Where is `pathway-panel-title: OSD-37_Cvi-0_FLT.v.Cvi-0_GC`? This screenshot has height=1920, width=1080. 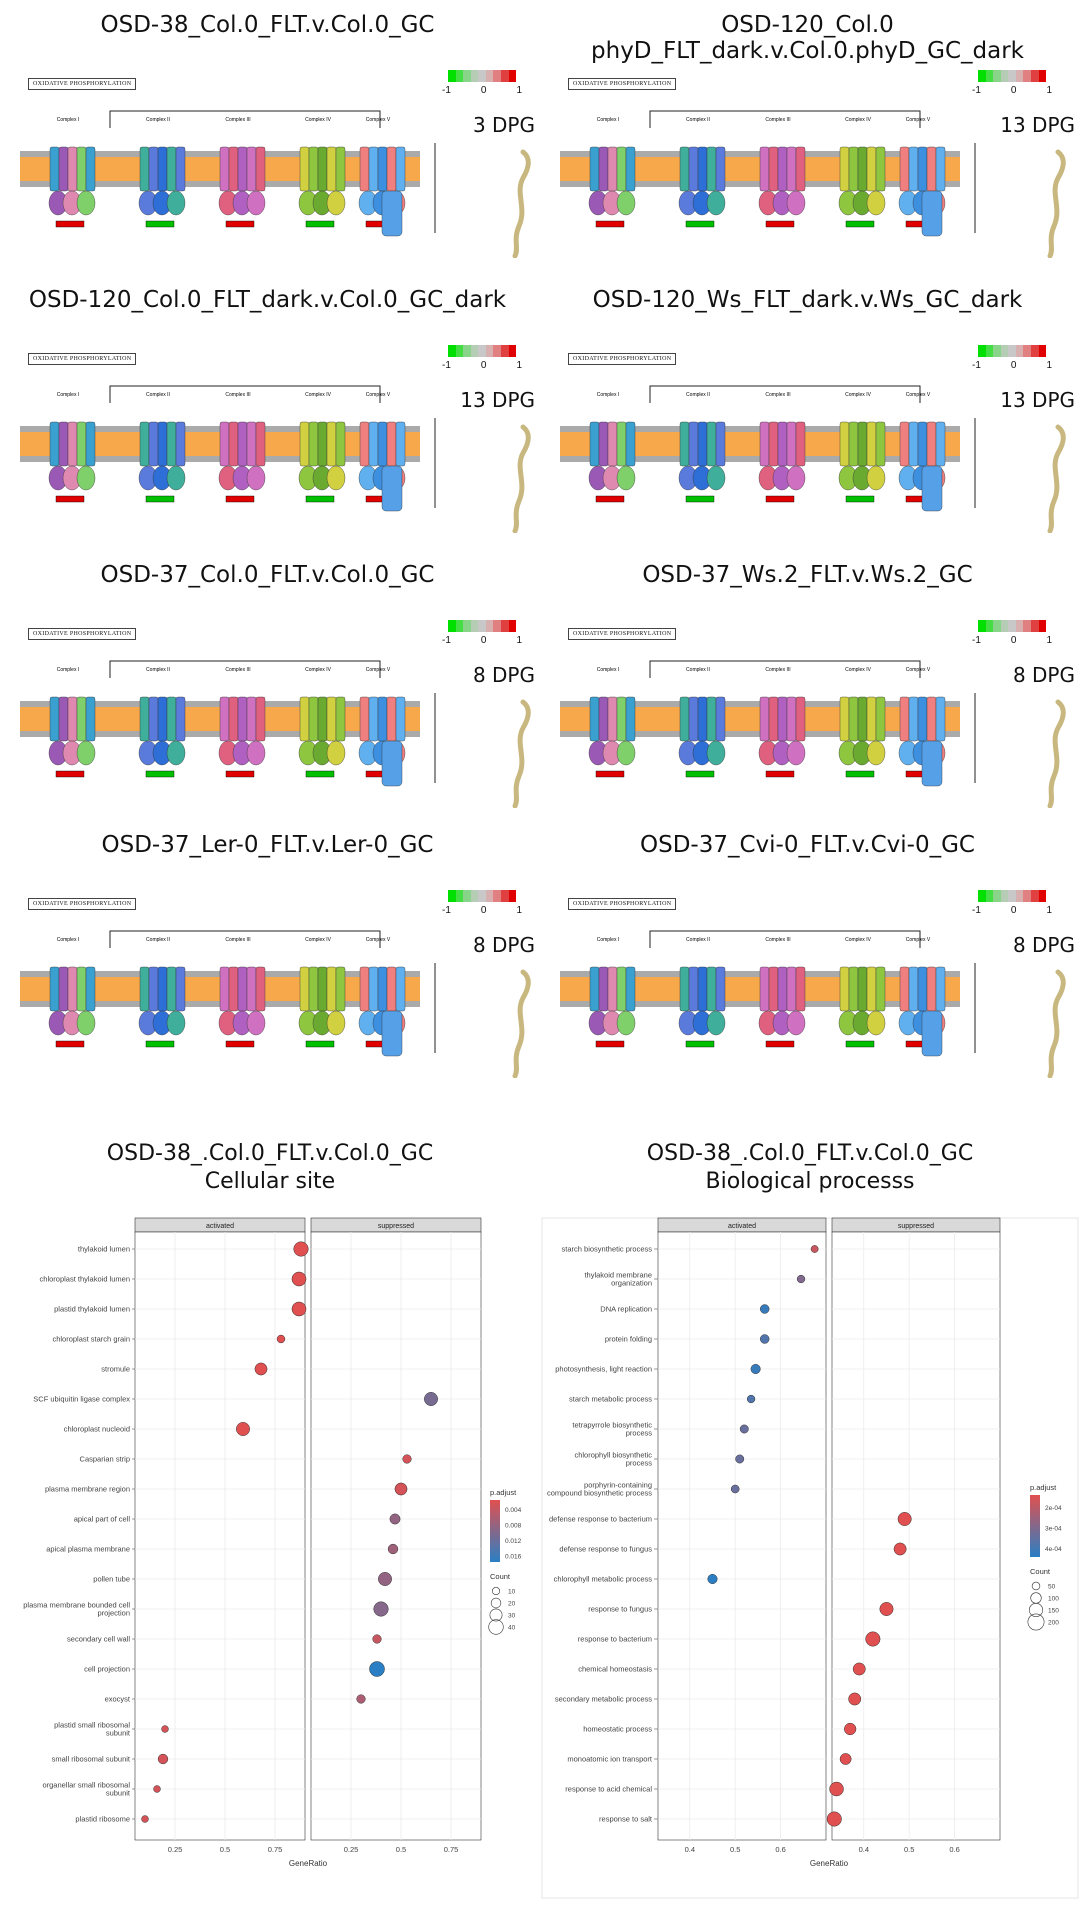 pathway-panel-title: OSD-37_Cvi-0_FLT.v.Cvi-0_GC is located at coordinates (807, 845).